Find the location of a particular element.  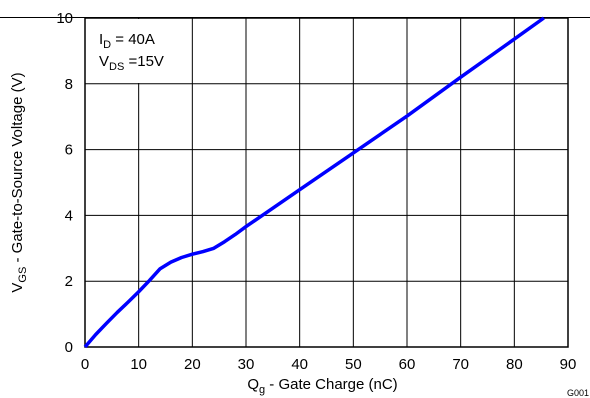

y-tick-label: 4 is located at coordinates (69, 215).